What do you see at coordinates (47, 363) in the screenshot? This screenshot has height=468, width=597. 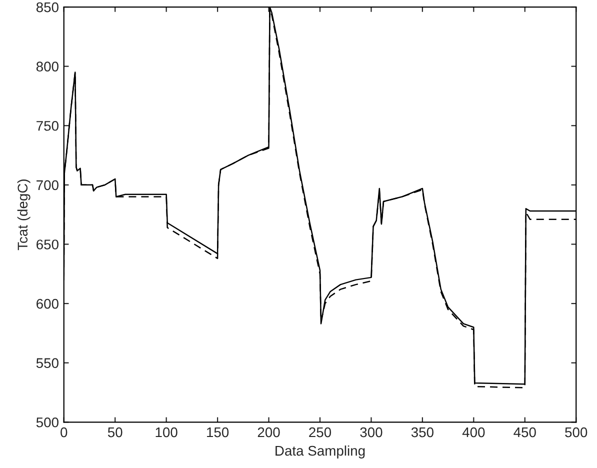 I see `y-tick-label: 550` at bounding box center [47, 363].